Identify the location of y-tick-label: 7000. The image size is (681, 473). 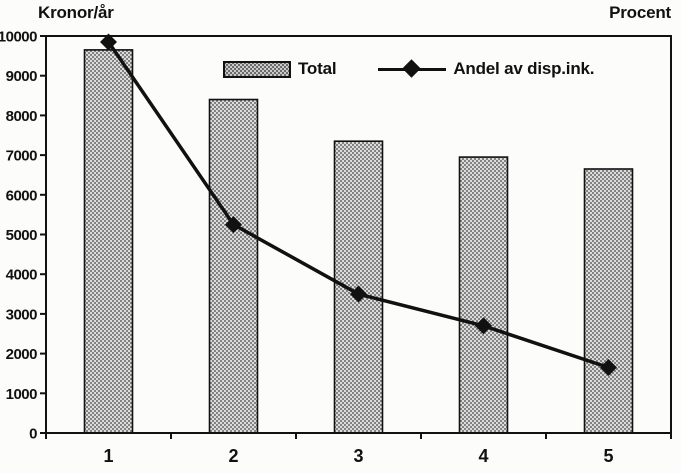
(22, 156).